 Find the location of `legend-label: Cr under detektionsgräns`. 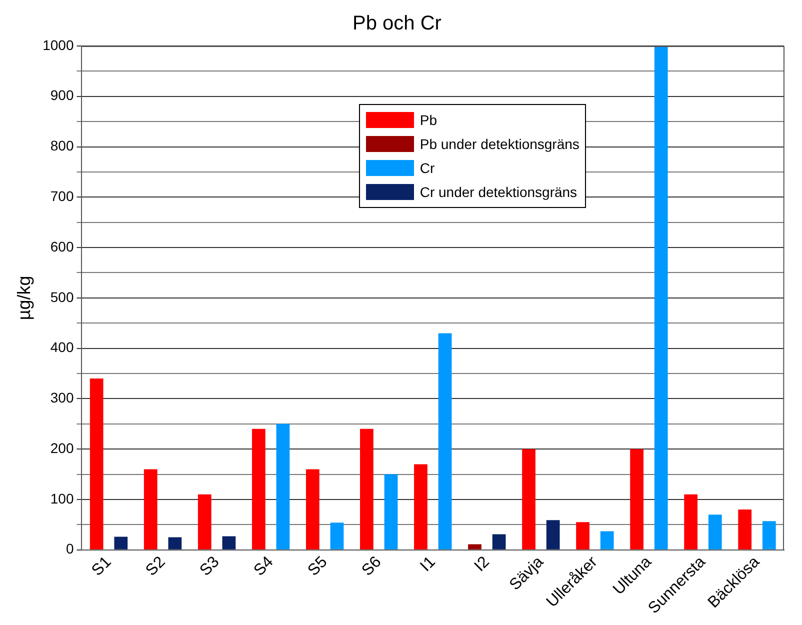

legend-label: Cr under detektionsgräns is located at coordinates (499, 192).